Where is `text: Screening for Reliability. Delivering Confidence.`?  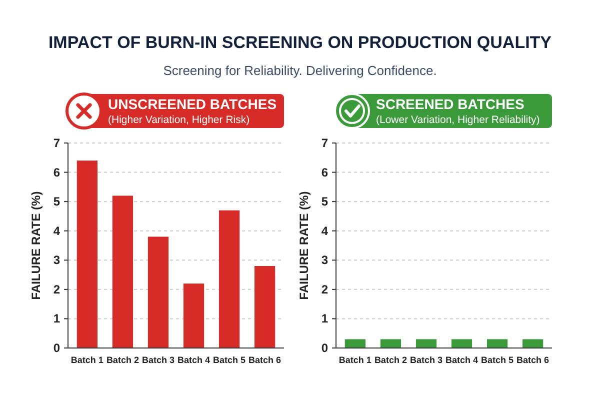
text: Screening for Reliability. Delivering Confidence. is located at coordinates (300, 70).